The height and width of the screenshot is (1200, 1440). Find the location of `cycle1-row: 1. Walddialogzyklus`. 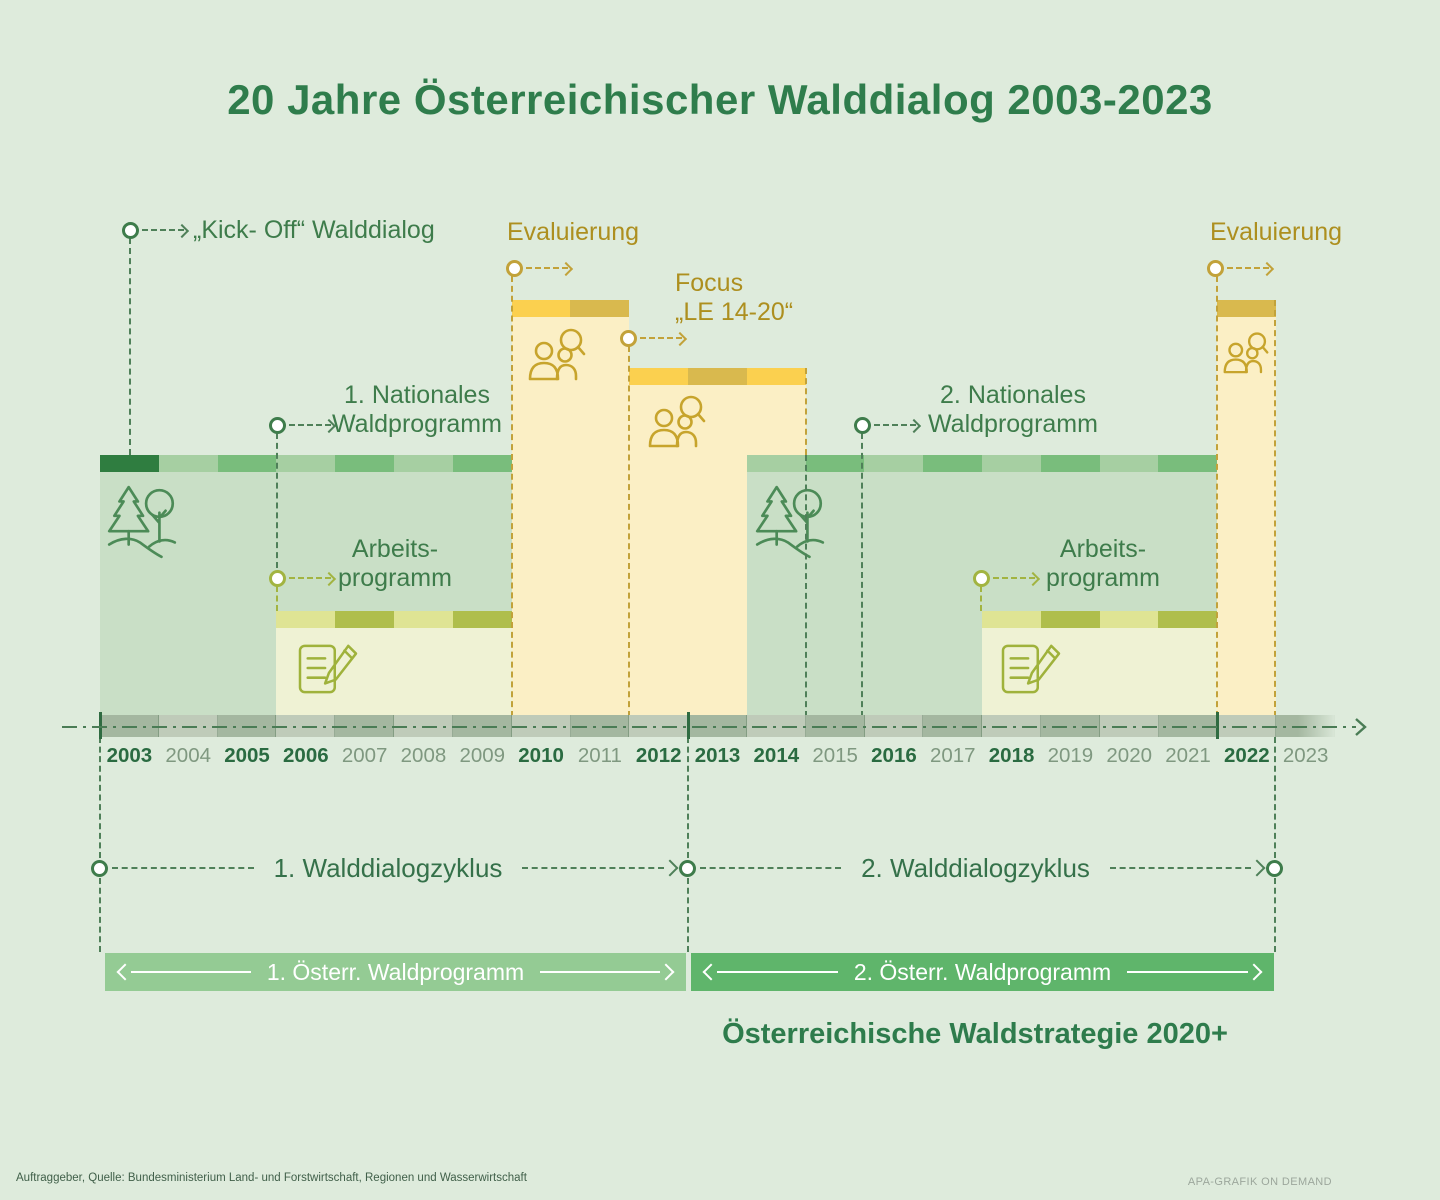

cycle1-row: 1. Walddialogzyklus is located at coordinates (395, 868).